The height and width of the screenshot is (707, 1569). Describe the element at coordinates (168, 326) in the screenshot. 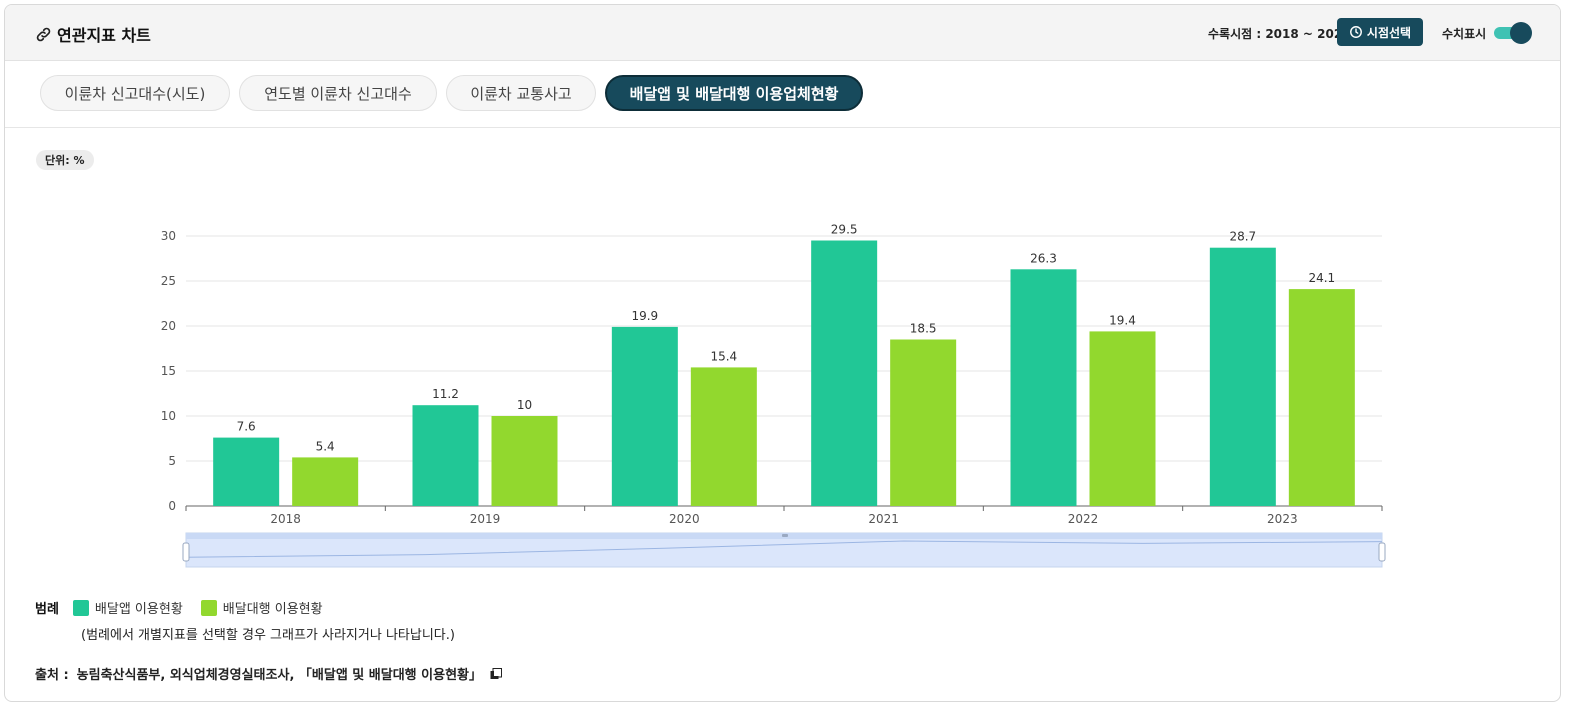

I see `y-tick-label: 20` at that location.